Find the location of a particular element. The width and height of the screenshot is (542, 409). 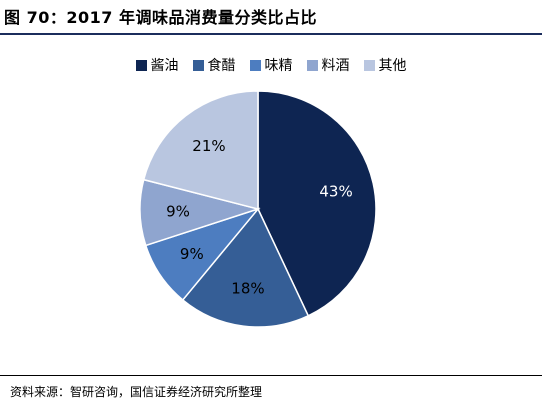

legend-item: 食醋 is located at coordinates (214, 65).